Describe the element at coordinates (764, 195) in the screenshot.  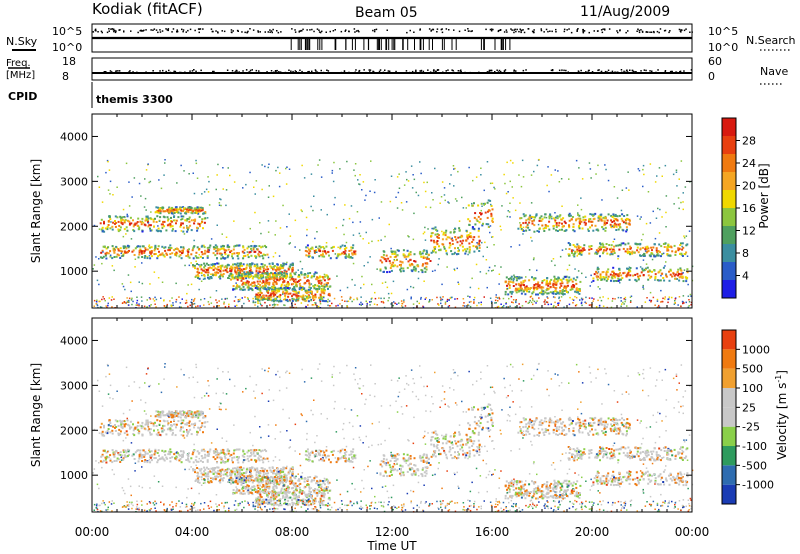
I see `power-colorbar-label: Power [dB]` at that location.